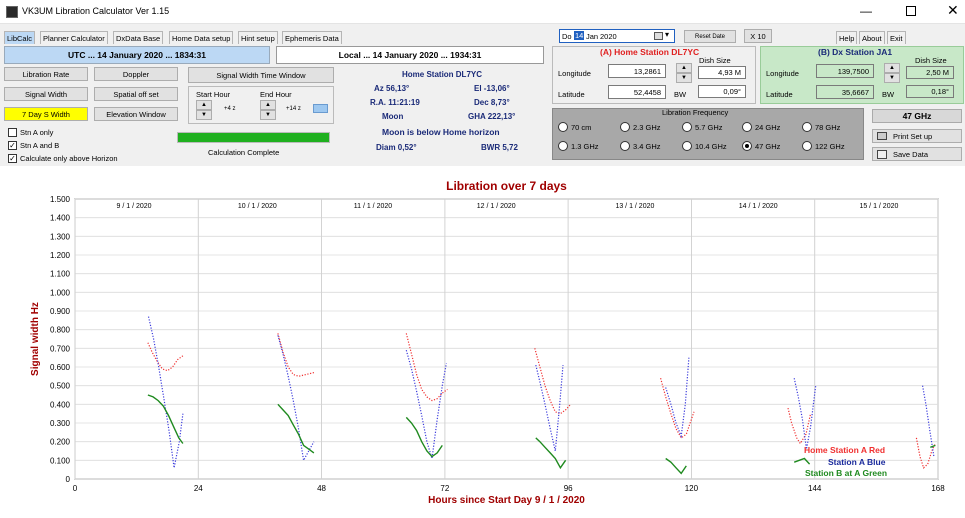  Describe the element at coordinates (815, 488) in the screenshot. I see `x-tick-label: 144` at that location.